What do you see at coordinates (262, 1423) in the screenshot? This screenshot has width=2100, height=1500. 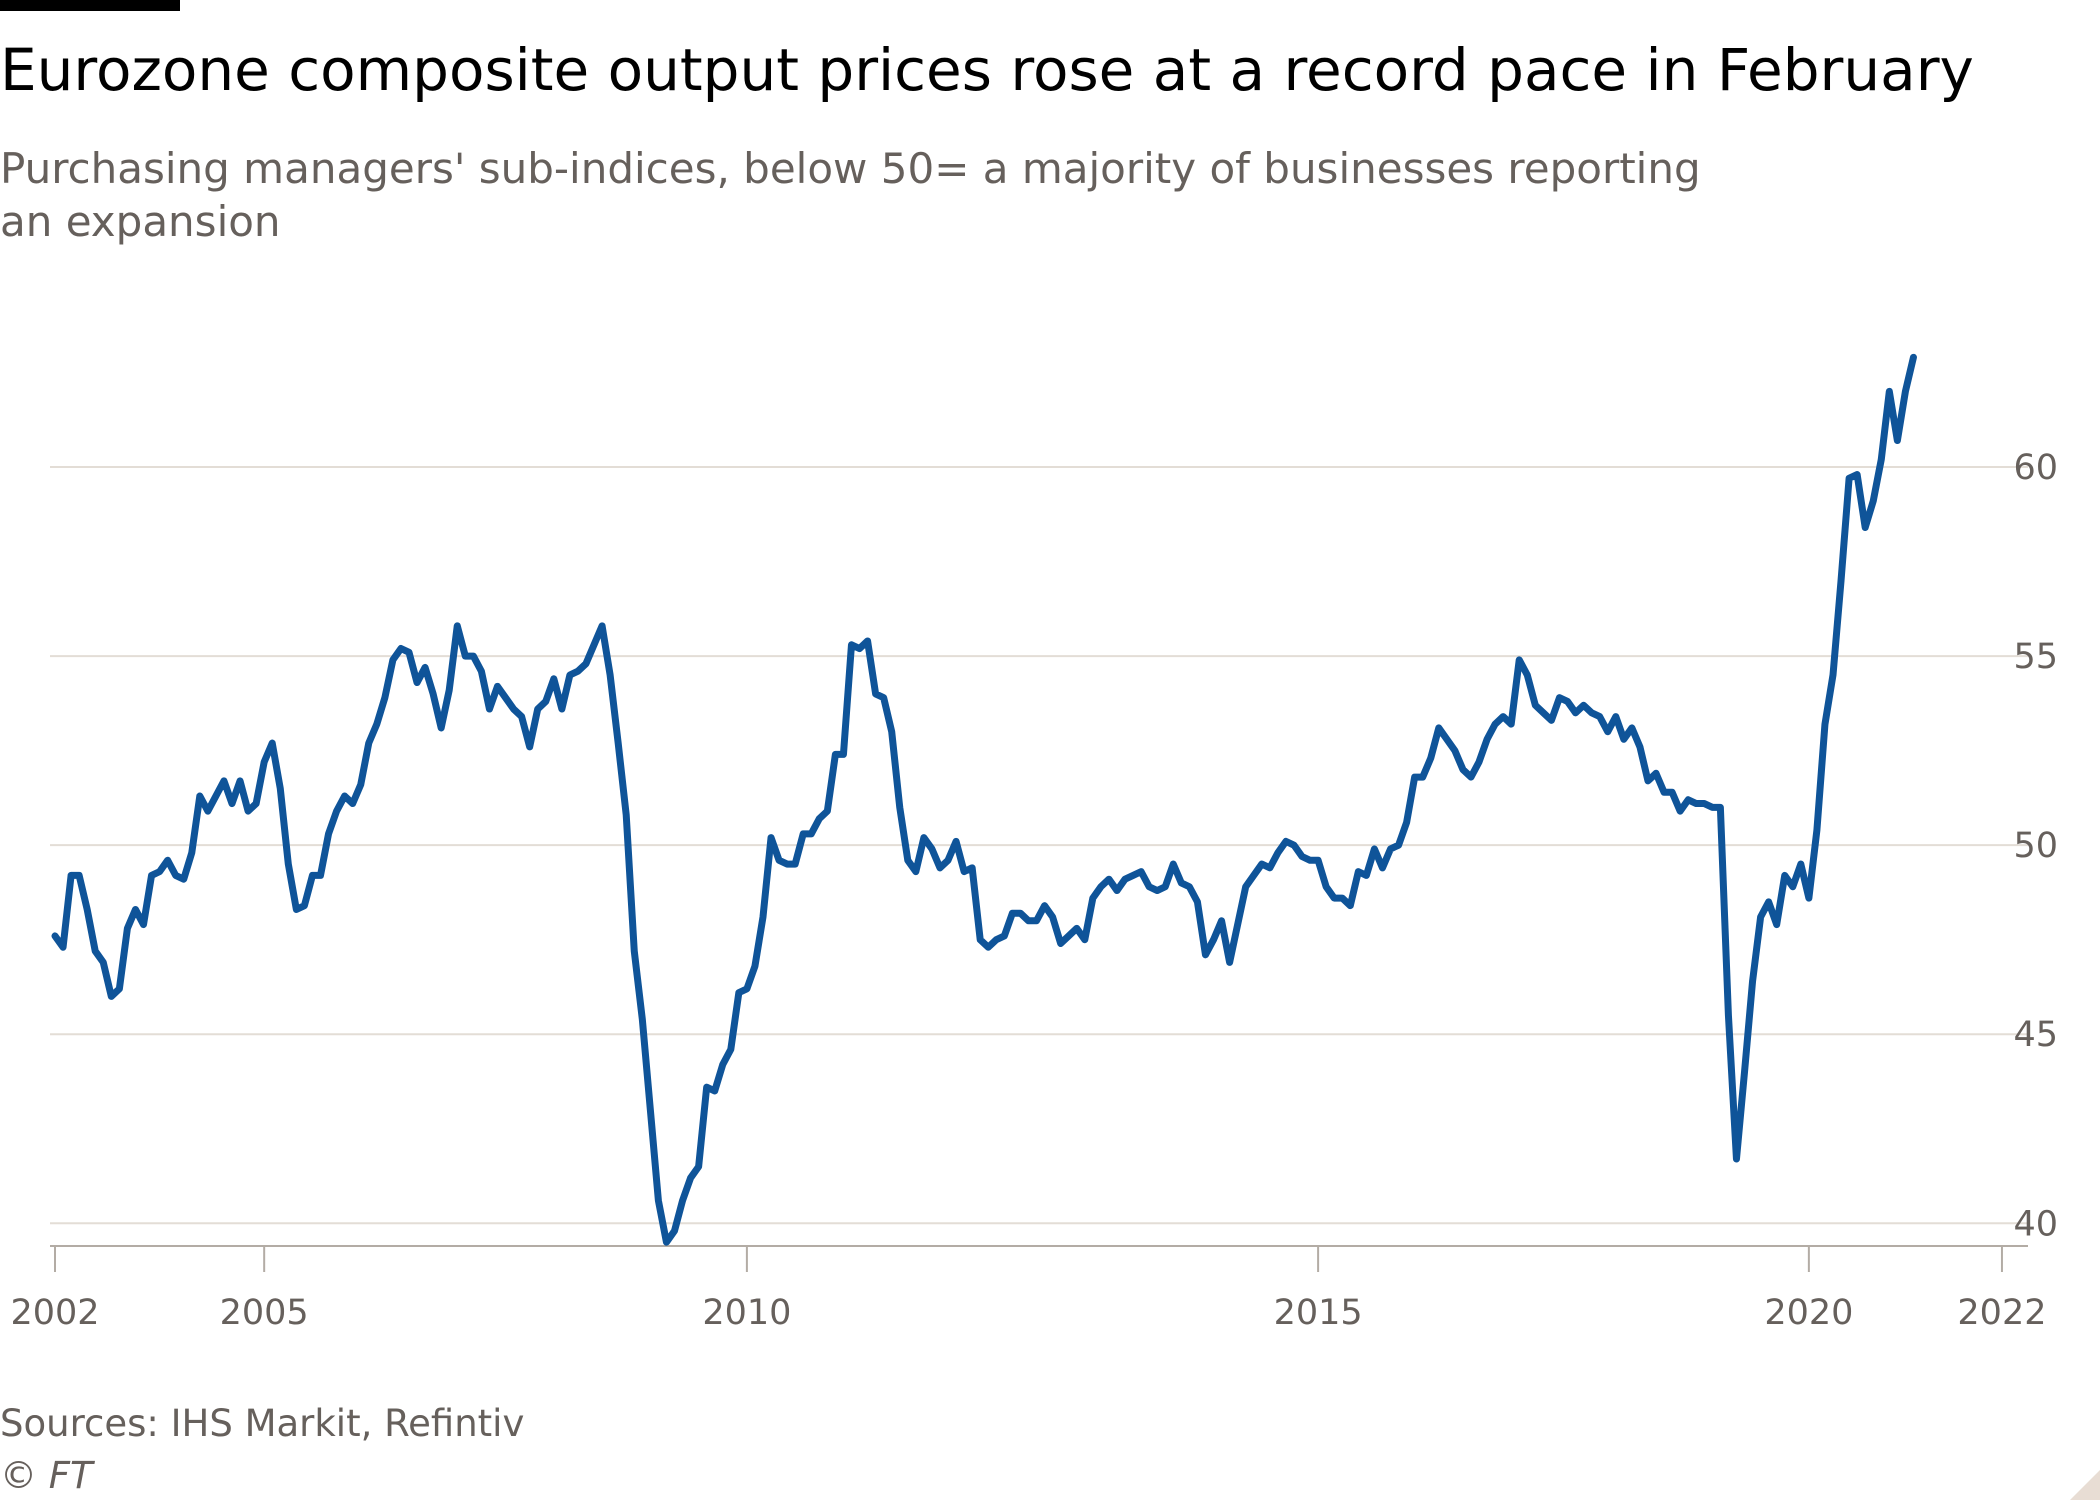 I see `source-note: Sources: IHS Markit, Refintiv` at bounding box center [262, 1423].